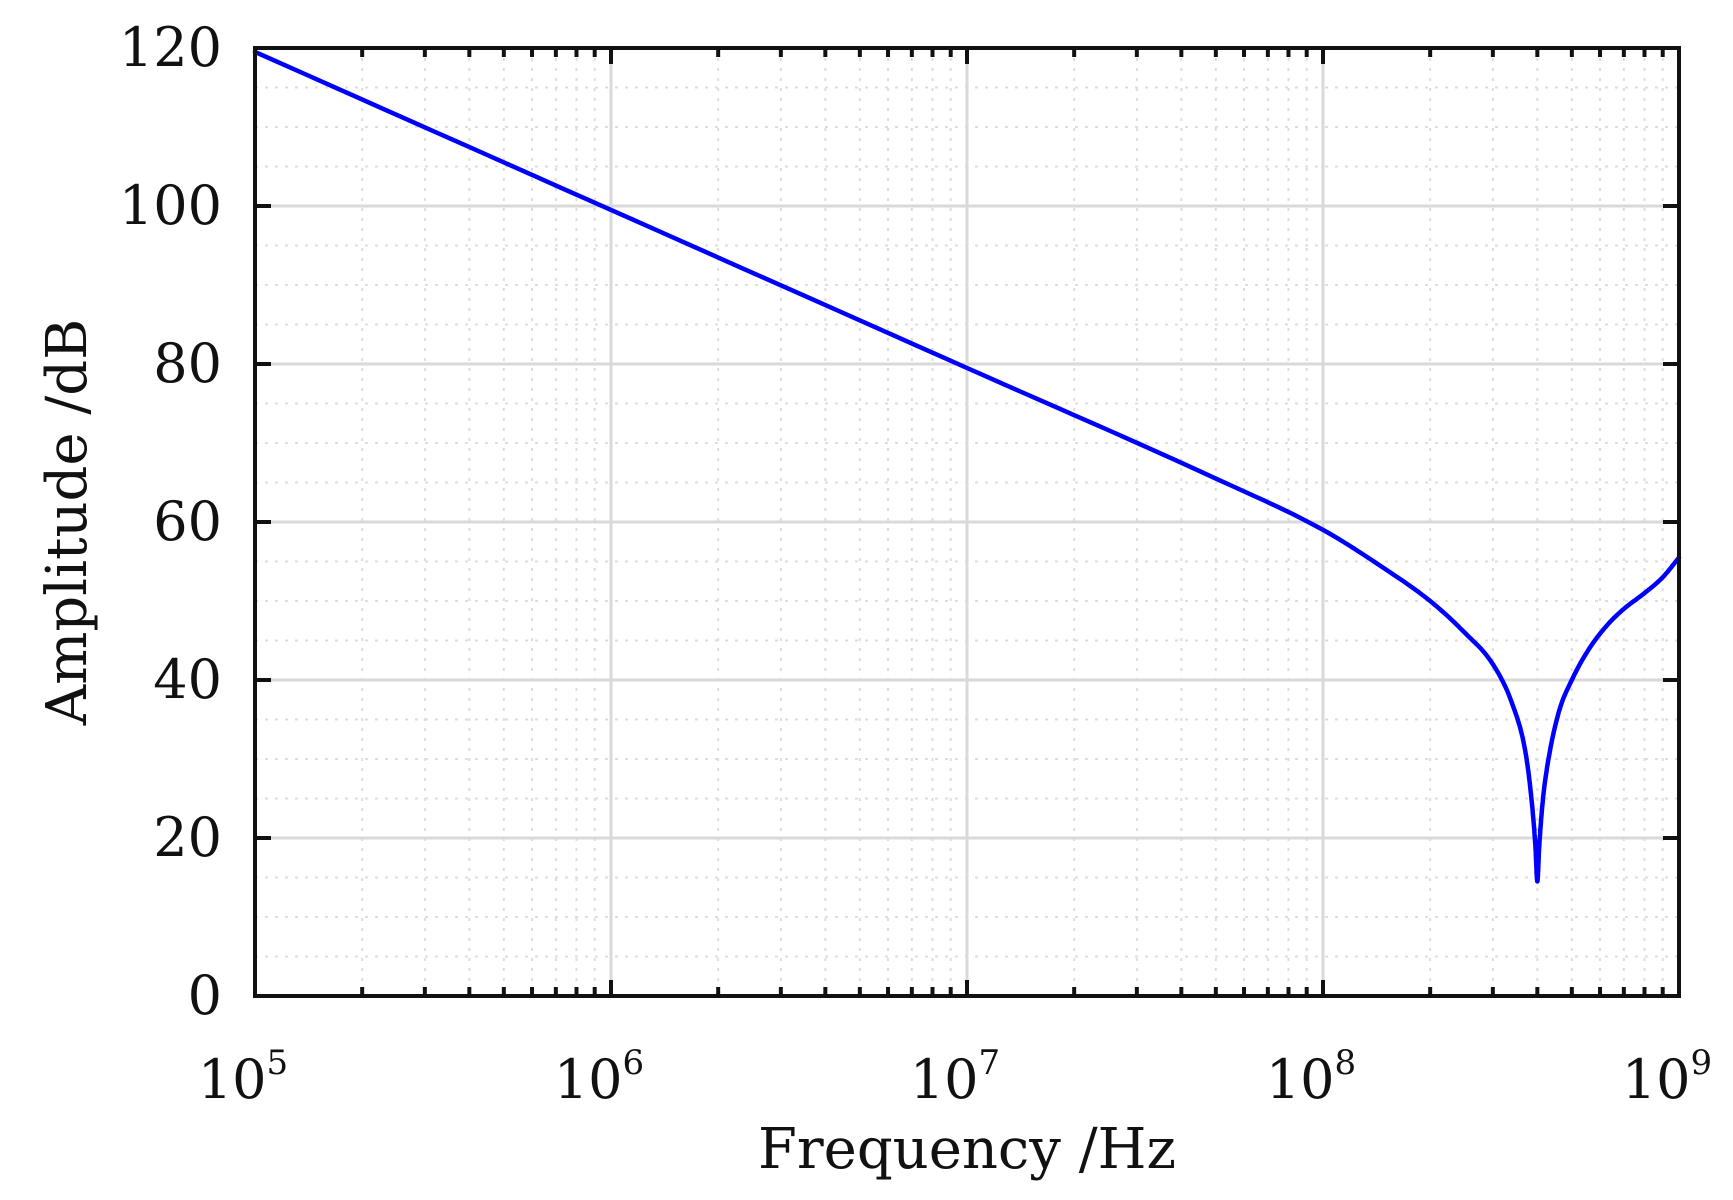 This screenshot has height=1200, width=1733. What do you see at coordinates (187, 363) in the screenshot?
I see `y-tick-label: 80` at bounding box center [187, 363].